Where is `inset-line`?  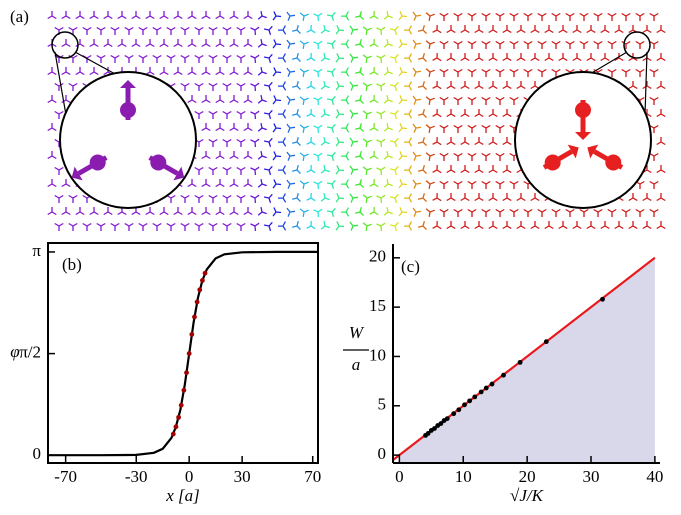 inset-line is located at coordinates (60, 83).